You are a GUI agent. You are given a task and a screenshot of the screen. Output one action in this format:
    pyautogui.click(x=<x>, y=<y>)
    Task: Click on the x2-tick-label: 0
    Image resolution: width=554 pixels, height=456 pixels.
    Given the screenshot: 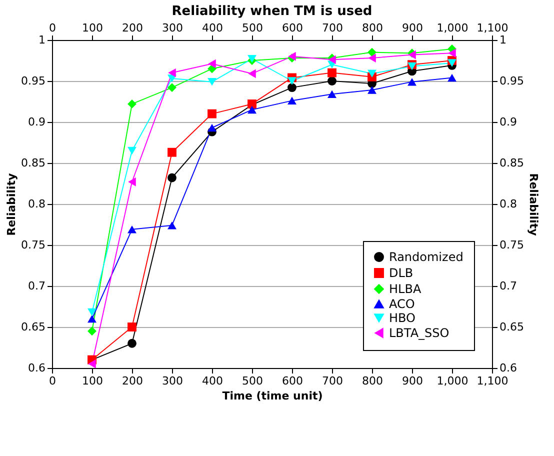 What is the action you would take?
    pyautogui.click(x=52, y=28)
    